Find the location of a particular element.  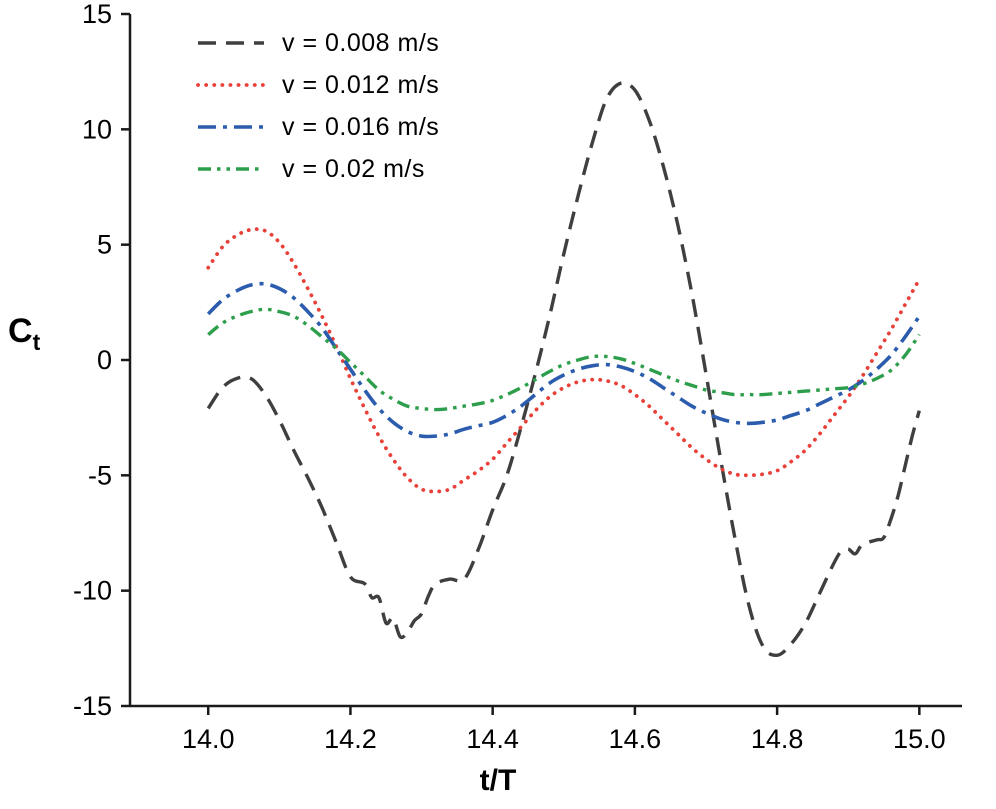

y-tick-label: -5 is located at coordinates (100, 475).